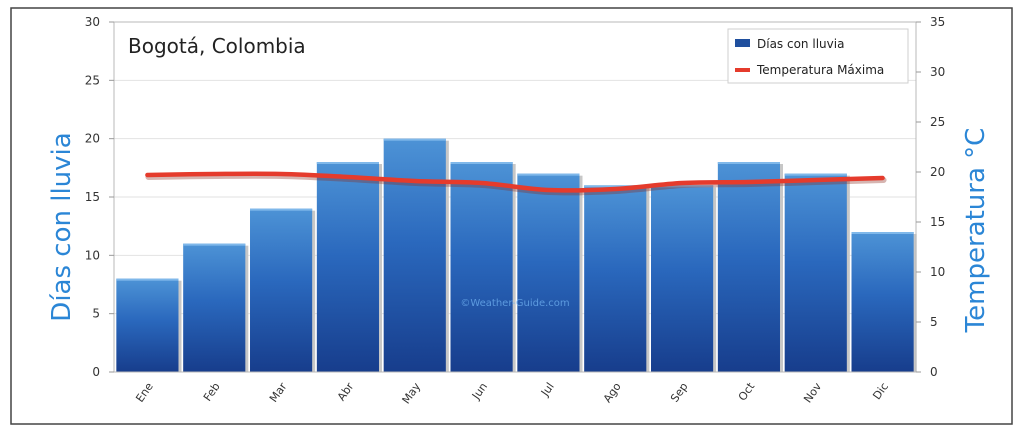  What do you see at coordinates (147, 280) in the screenshot?
I see `bar-highlight-ene` at bounding box center [147, 280].